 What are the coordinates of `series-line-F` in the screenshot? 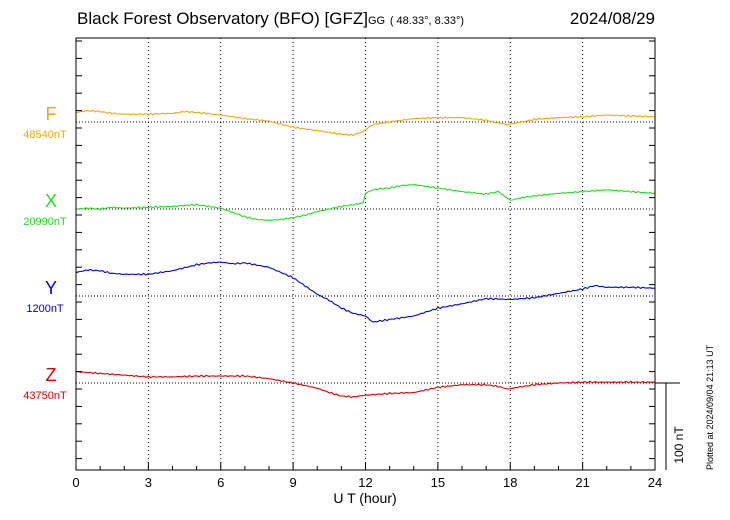 It's located at (365, 123).